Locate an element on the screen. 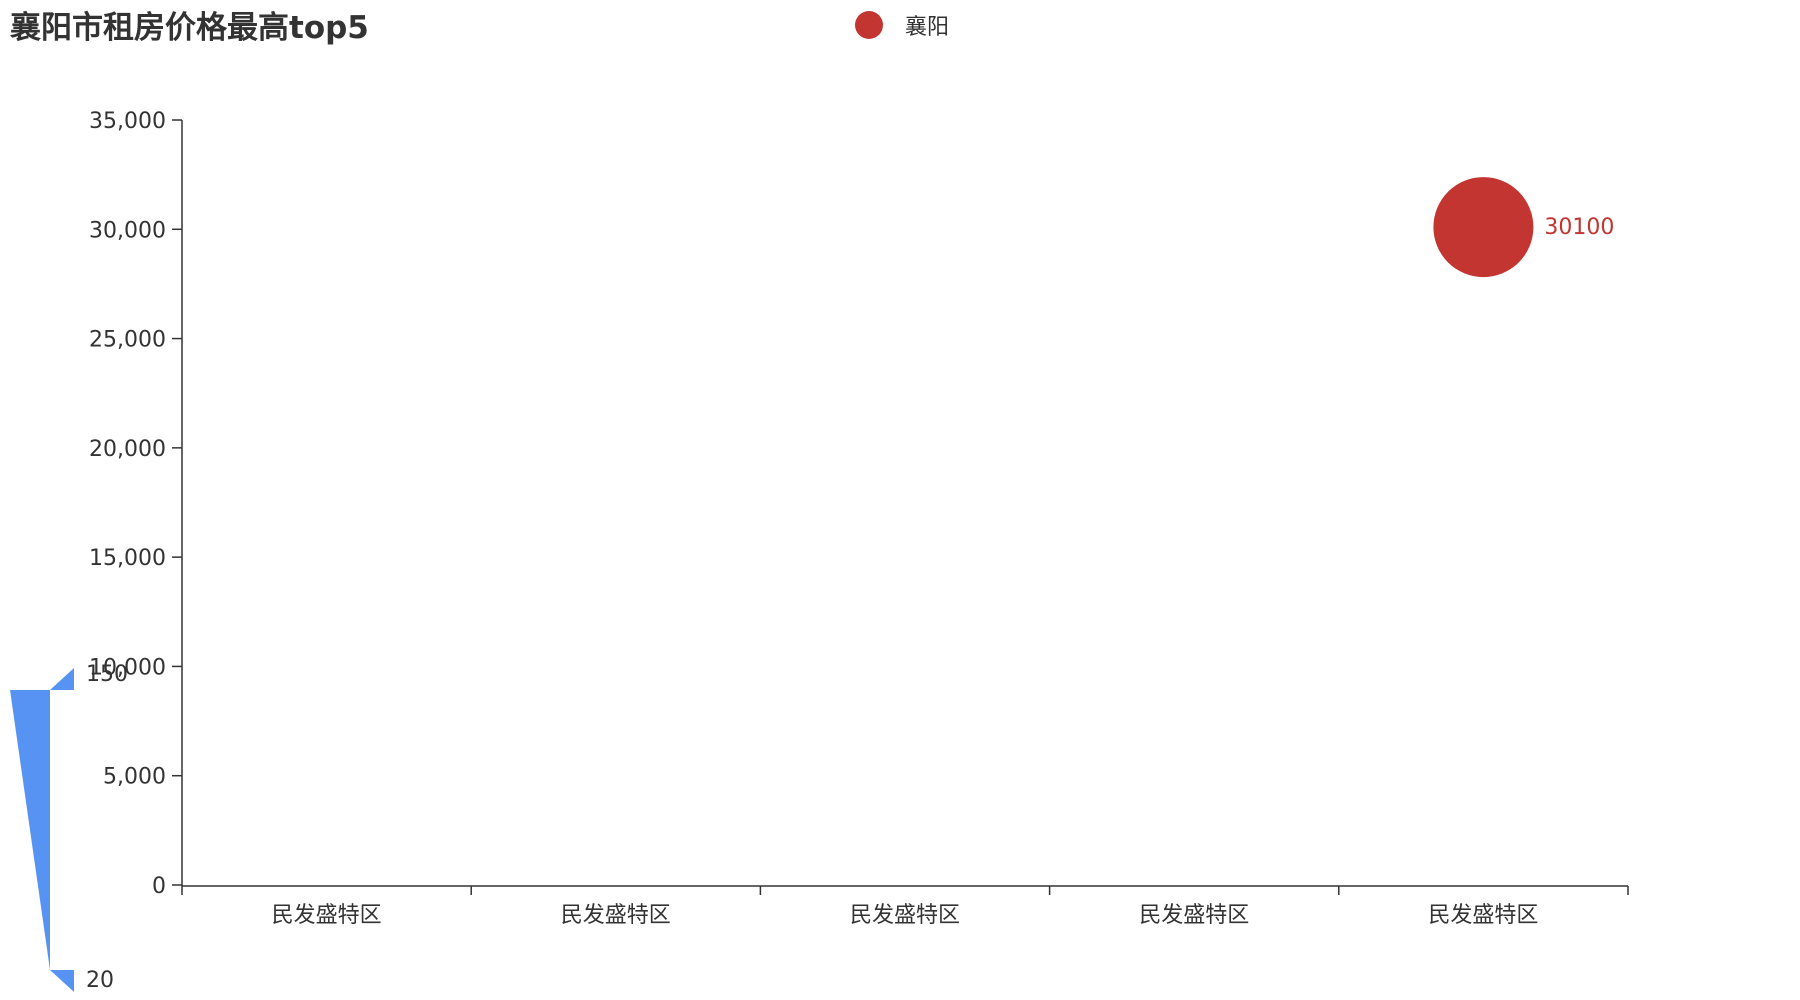  legend-marker-icon is located at coordinates (869, 25).